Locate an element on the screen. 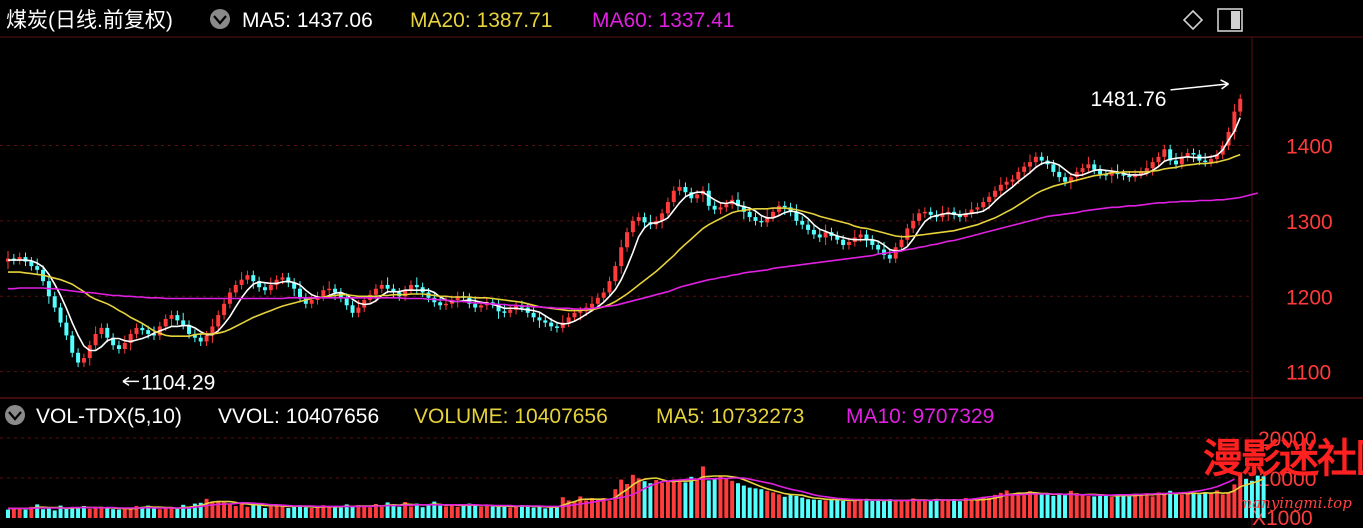 This screenshot has width=1363, height=528. vol-ma10-label: MA10: 9707329 is located at coordinates (920, 416).